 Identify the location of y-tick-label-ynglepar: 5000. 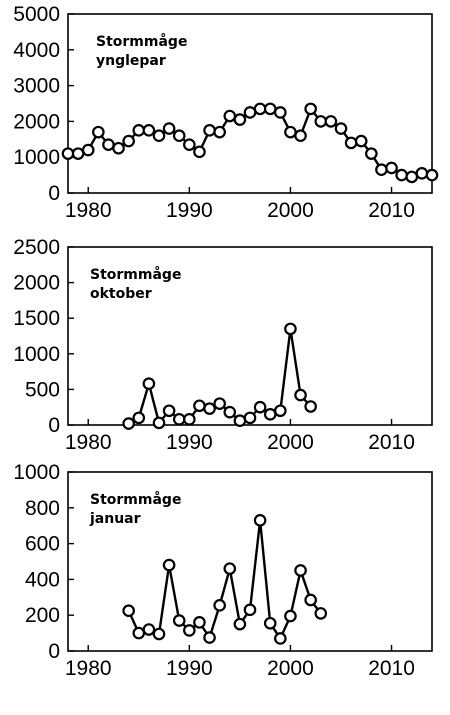
(36, 14).